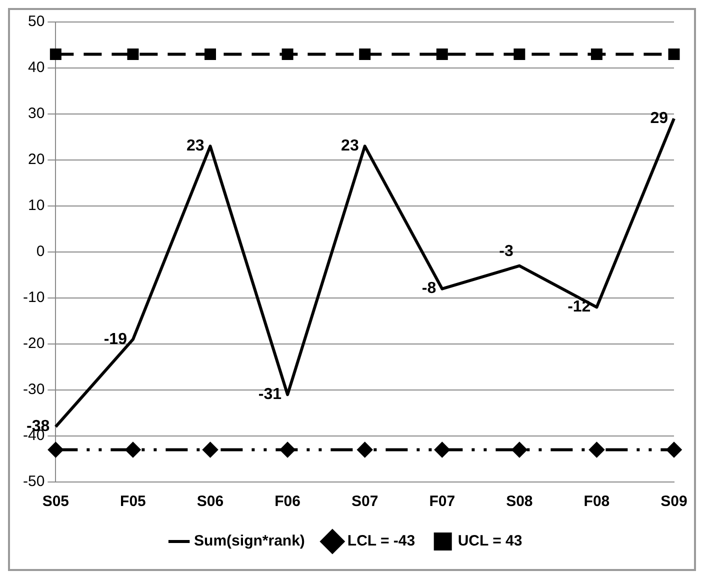 This screenshot has height=579, width=704. What do you see at coordinates (133, 501) in the screenshot?
I see `x-tick-label: F05` at bounding box center [133, 501].